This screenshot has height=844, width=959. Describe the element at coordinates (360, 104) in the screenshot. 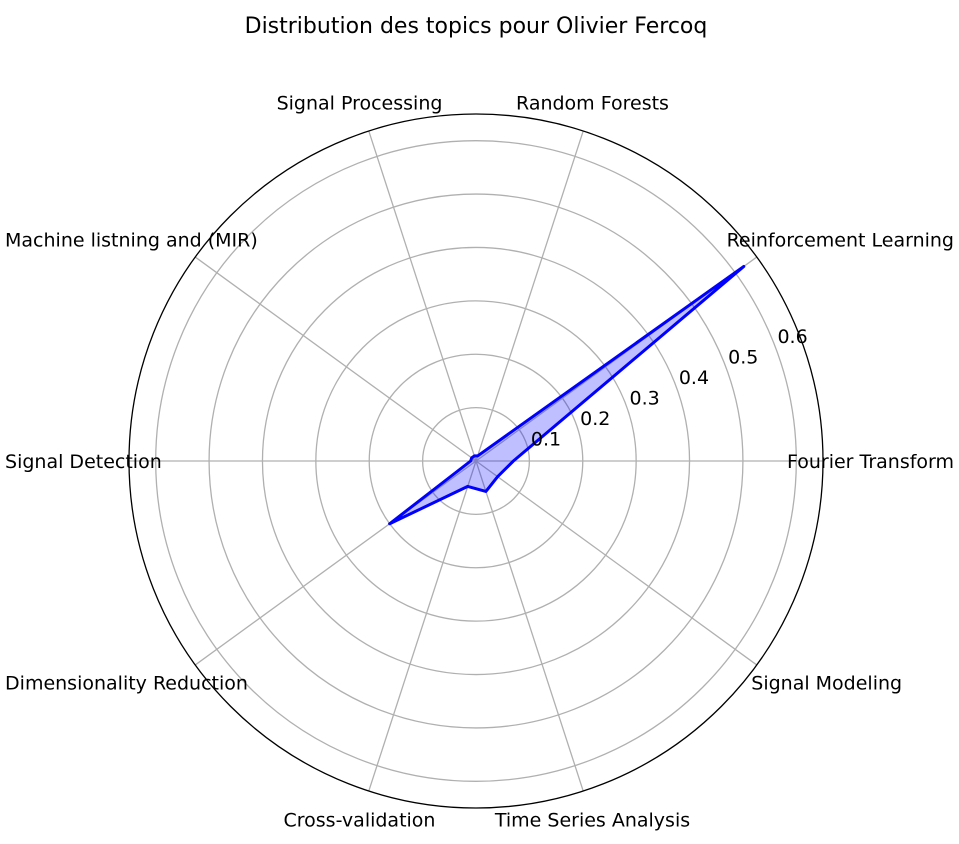

I see `category-label: Signal Processing` at that location.